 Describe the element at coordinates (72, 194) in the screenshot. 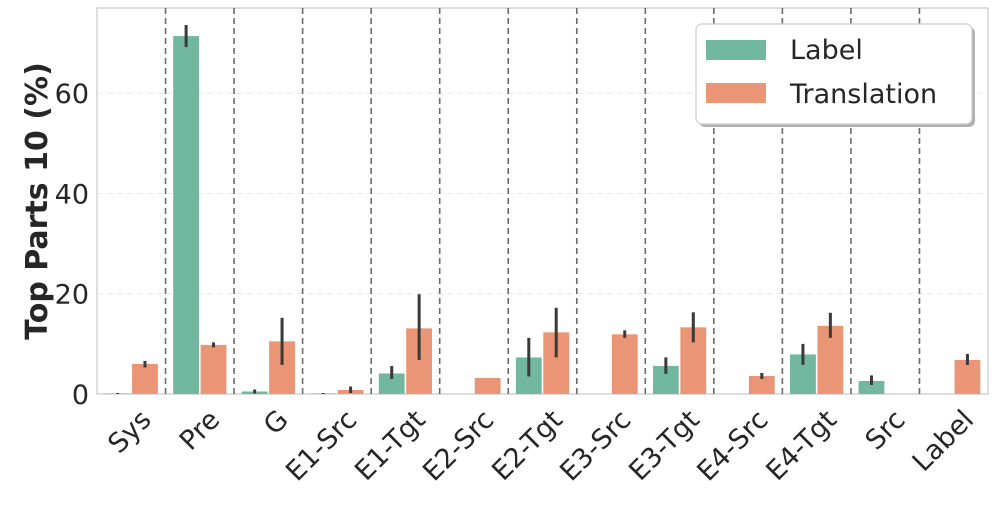

I see `y-tick-label: 40` at that location.